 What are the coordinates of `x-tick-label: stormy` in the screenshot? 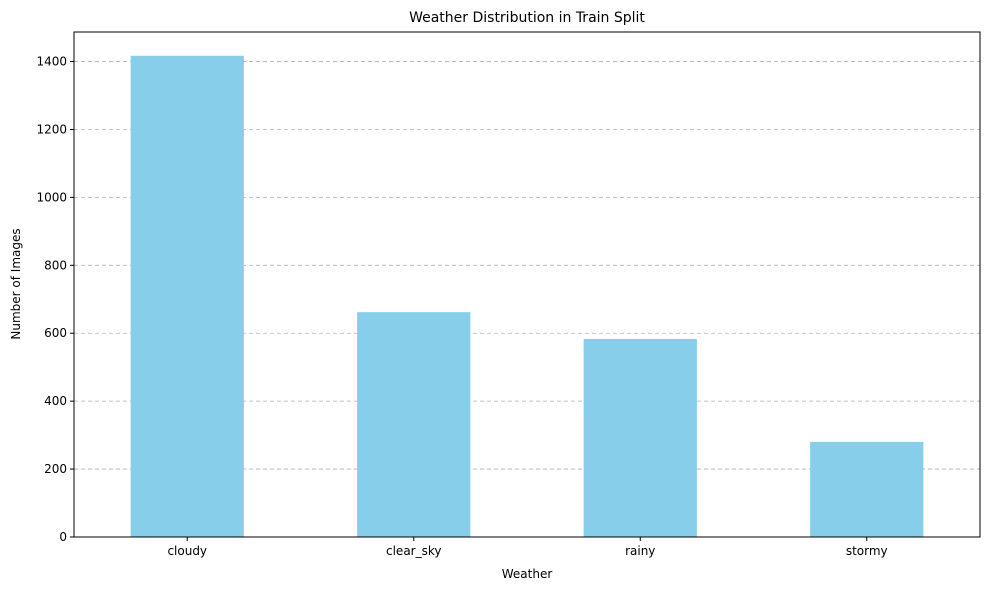 It's located at (867, 551).